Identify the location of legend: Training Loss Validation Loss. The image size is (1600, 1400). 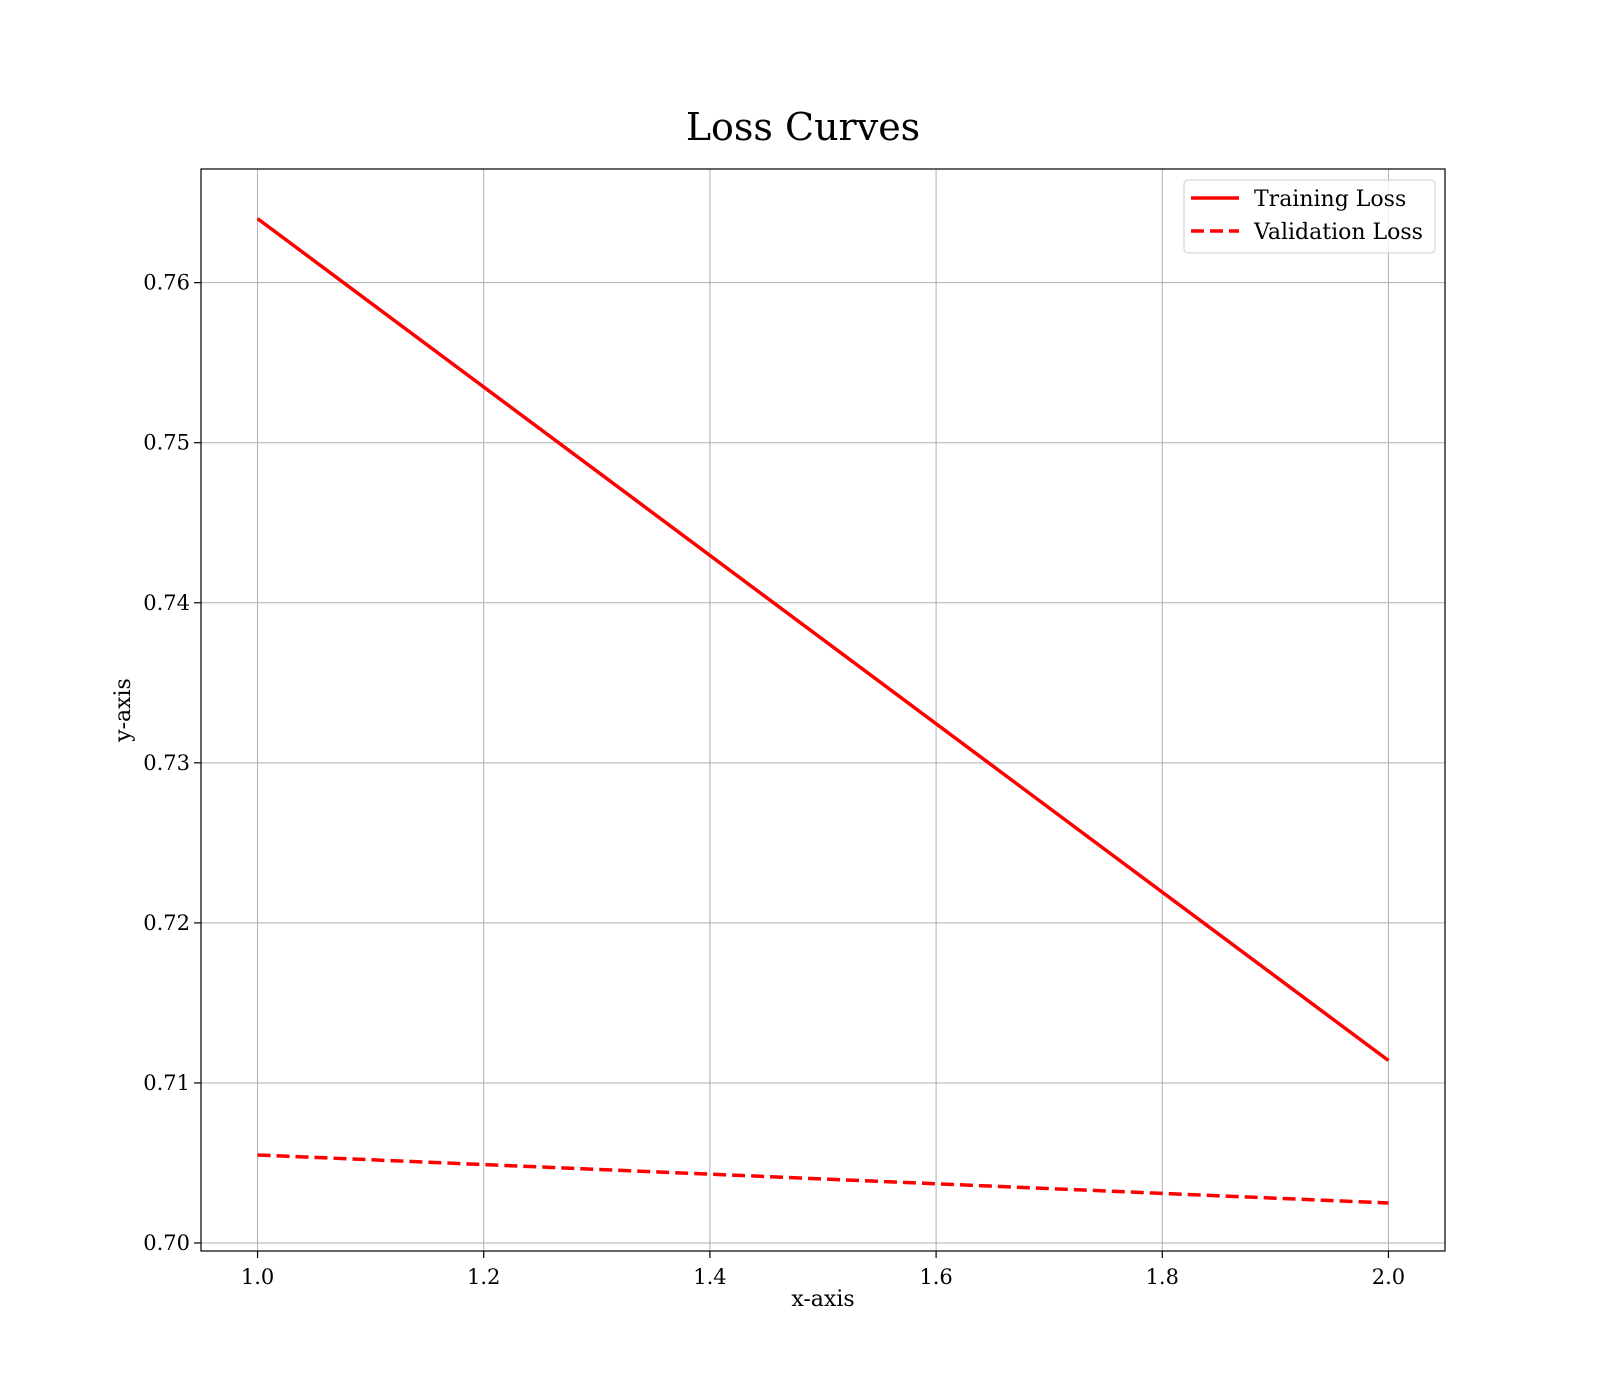
(1309, 216).